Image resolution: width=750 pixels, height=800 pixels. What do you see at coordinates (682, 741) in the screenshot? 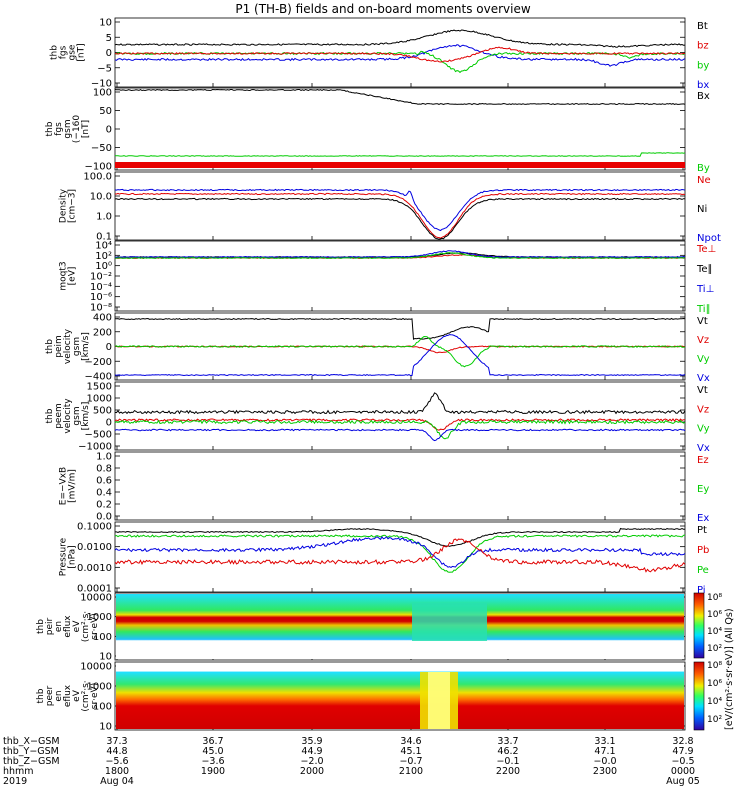
I see `x-row-value: 32.8` at bounding box center [682, 741].